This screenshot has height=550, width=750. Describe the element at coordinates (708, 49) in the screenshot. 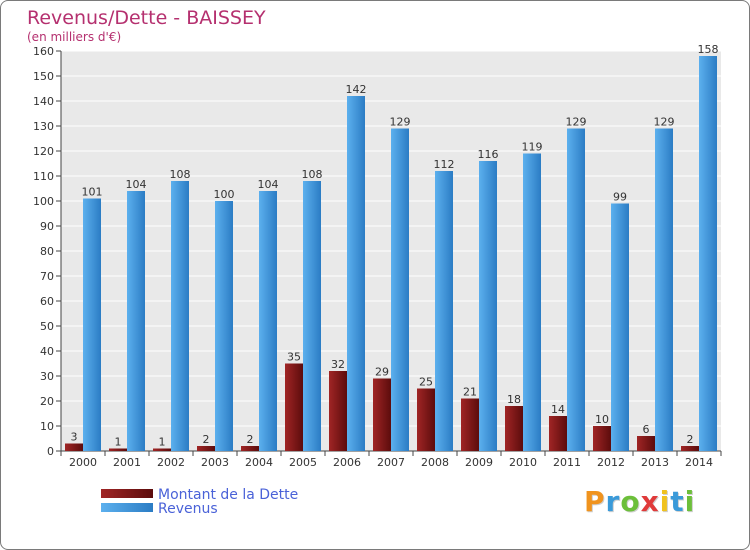

I see `bar-label-revenus: 158` at that location.